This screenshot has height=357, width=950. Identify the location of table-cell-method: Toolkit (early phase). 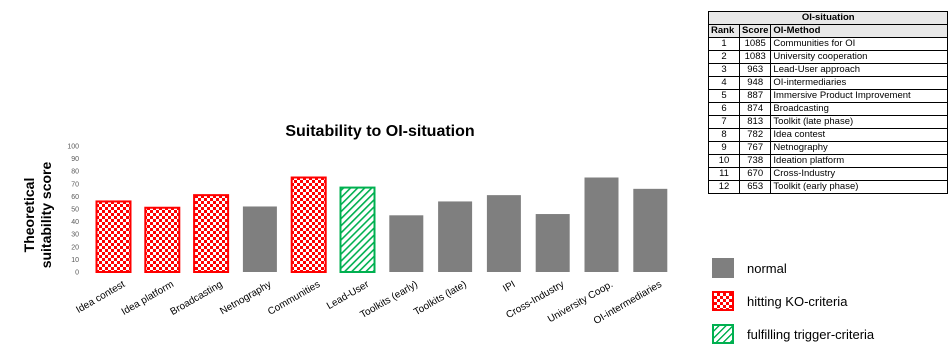
(859, 187).